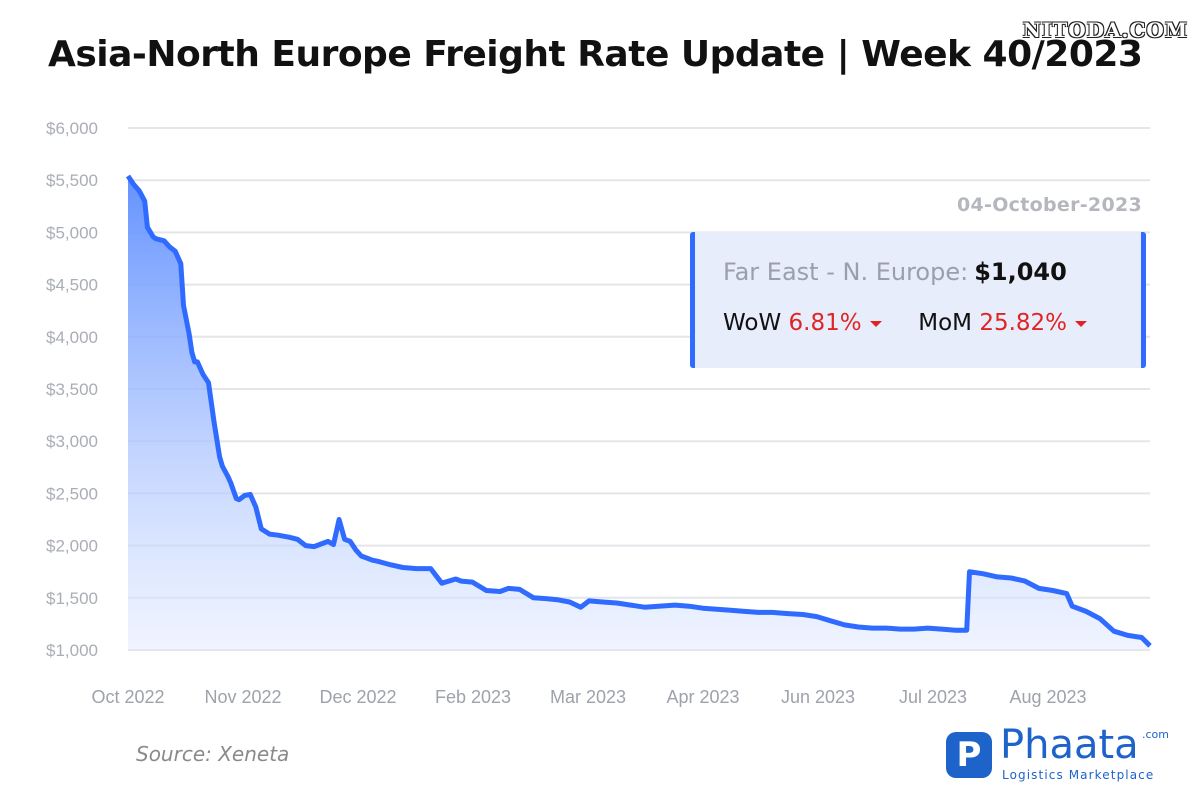 This screenshot has width=1200, height=800. What do you see at coordinates (825, 323) in the screenshot?
I see `wow-value: 6.81%` at bounding box center [825, 323].